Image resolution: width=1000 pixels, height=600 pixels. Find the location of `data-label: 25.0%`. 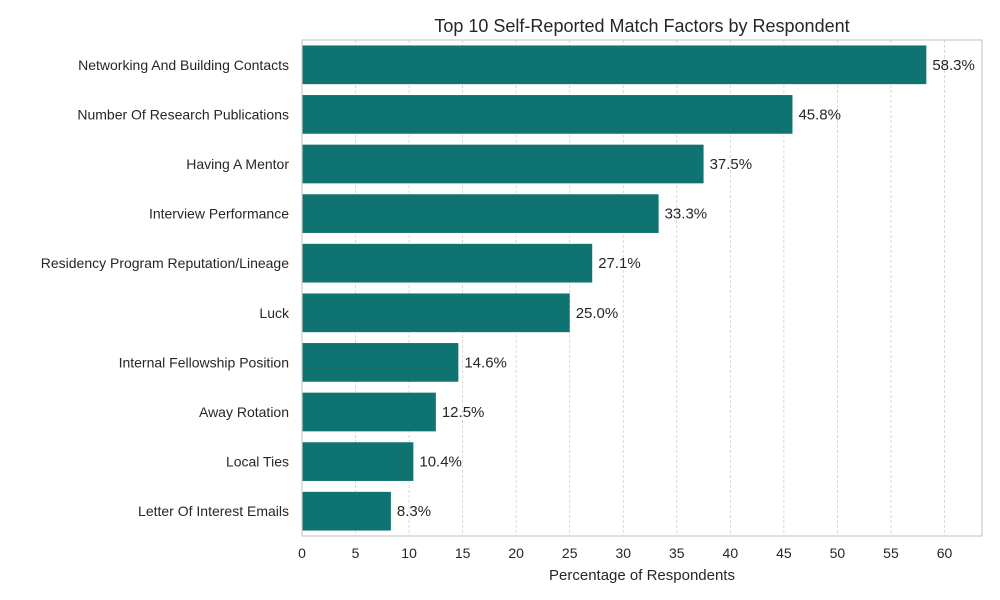

data-label: 25.0% is located at coordinates (597, 313).